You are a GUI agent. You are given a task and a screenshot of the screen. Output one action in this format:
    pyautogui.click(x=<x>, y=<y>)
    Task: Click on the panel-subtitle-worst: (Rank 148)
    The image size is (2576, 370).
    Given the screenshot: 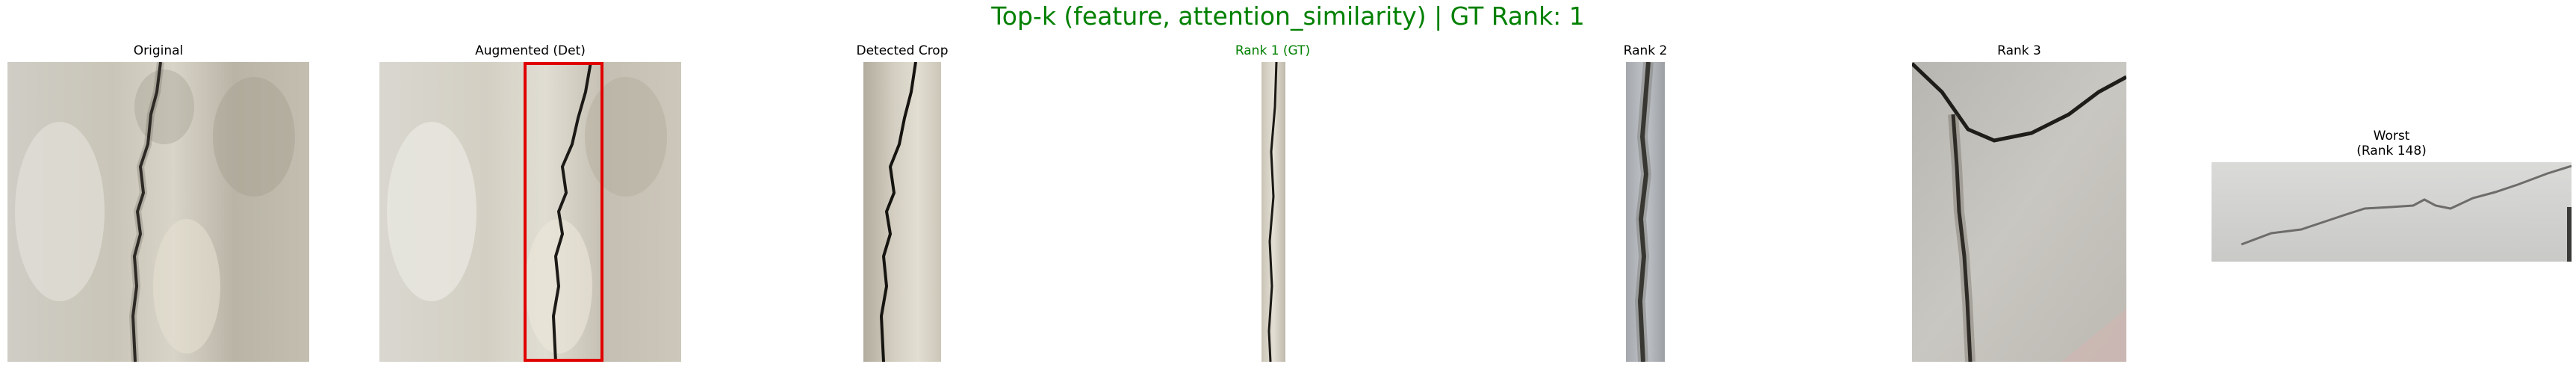 What is the action you would take?
    pyautogui.click(x=2391, y=151)
    